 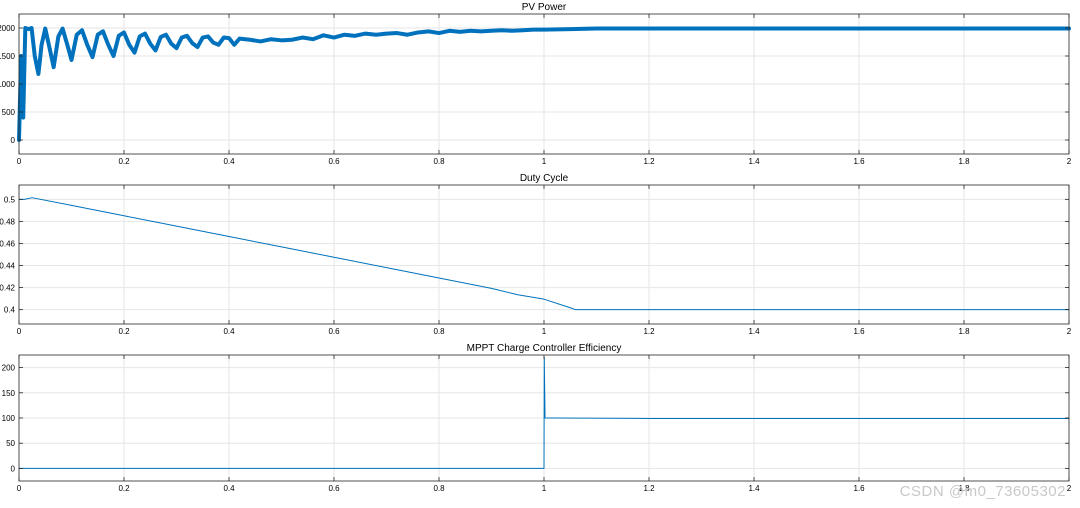 What do you see at coordinates (544, 7) in the screenshot?
I see `plot-title: PV Power` at bounding box center [544, 7].